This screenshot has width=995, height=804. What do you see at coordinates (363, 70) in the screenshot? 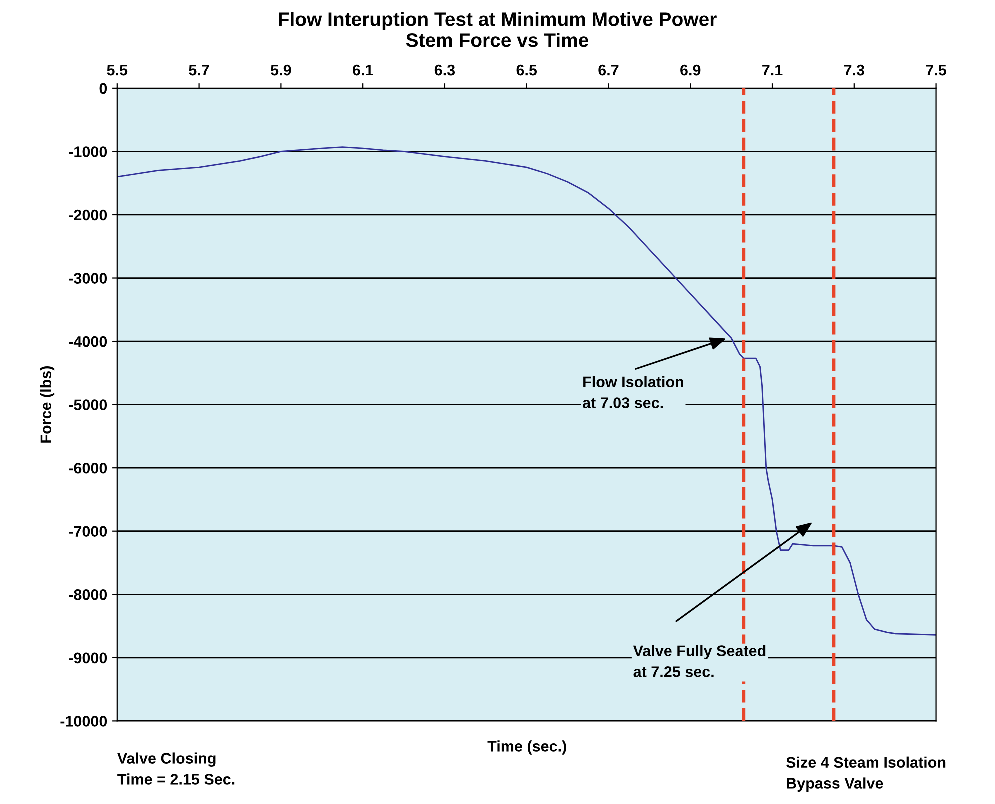
I see `x-tick-label: 6.1` at bounding box center [363, 70].